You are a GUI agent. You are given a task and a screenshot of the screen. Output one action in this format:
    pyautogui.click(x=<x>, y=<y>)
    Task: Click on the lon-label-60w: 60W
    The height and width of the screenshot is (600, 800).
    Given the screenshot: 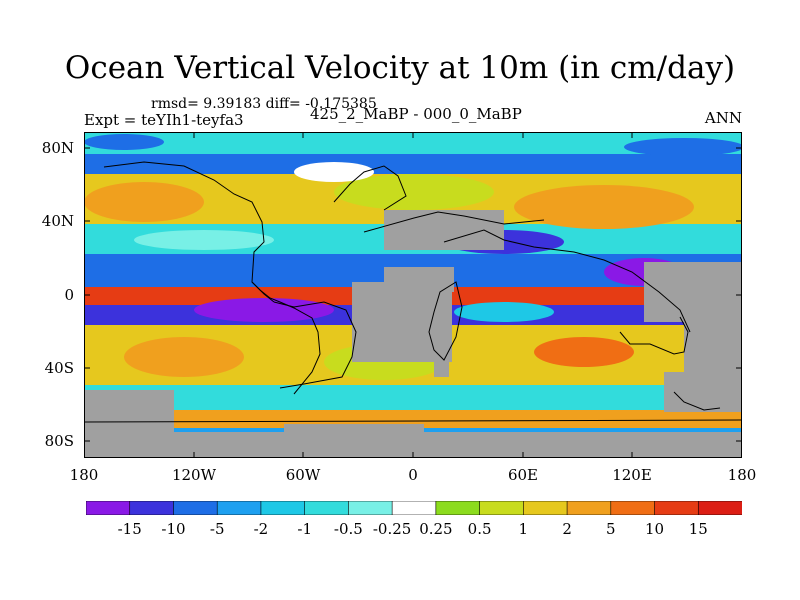 What is the action you would take?
    pyautogui.click(x=303, y=475)
    